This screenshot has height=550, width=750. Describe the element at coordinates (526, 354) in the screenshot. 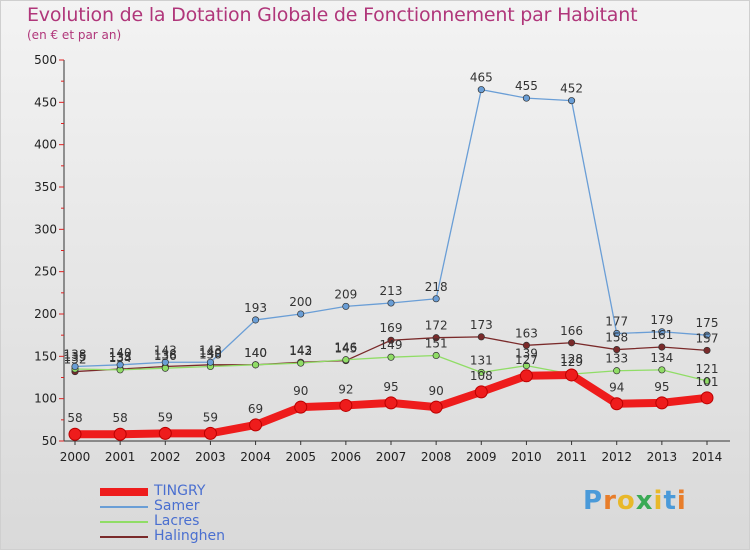

I see `data-label: 139` at that location.